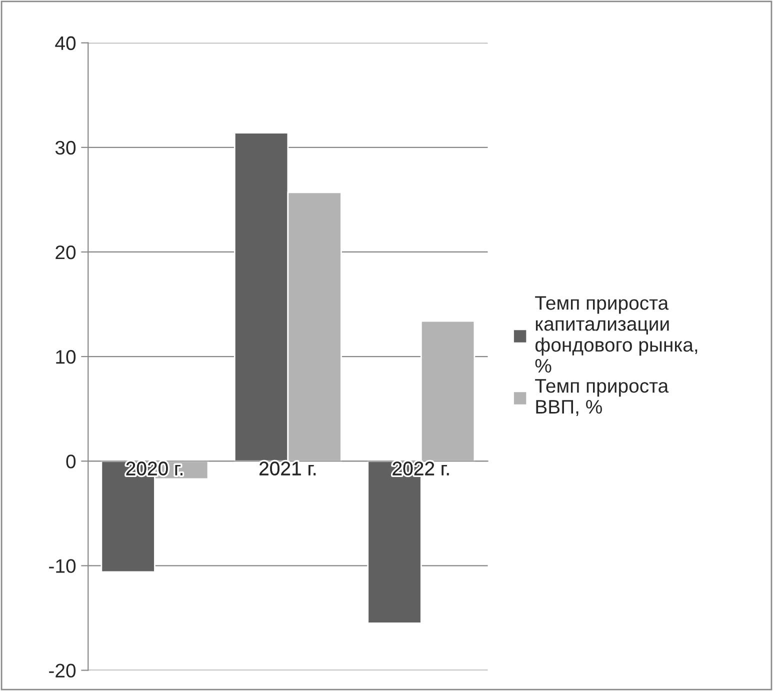 The width and height of the screenshot is (773, 691). Describe the element at coordinates (62, 671) in the screenshot. I see `y-tick-label: -20` at that location.